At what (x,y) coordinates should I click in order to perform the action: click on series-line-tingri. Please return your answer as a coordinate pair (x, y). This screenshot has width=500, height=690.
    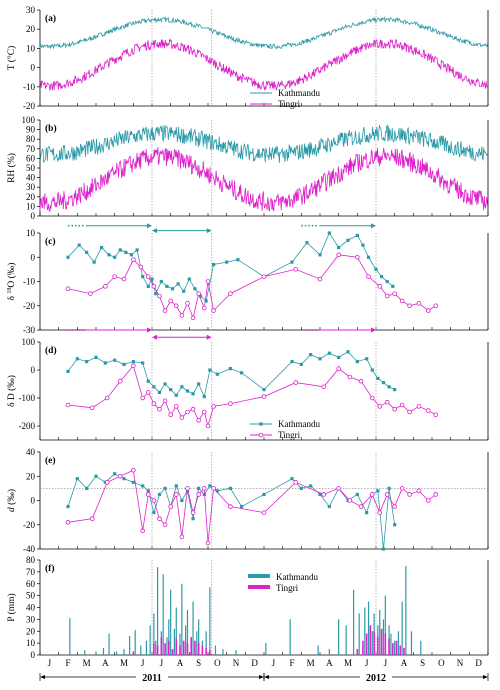
    Looking at the image, I should click on (251, 506).